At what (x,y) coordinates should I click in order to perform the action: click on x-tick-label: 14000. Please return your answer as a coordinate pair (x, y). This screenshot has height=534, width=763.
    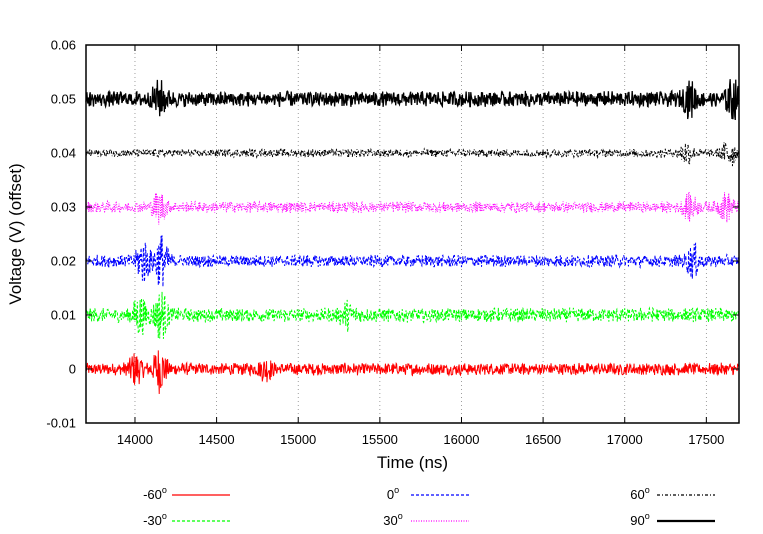
    Looking at the image, I should click on (135, 439).